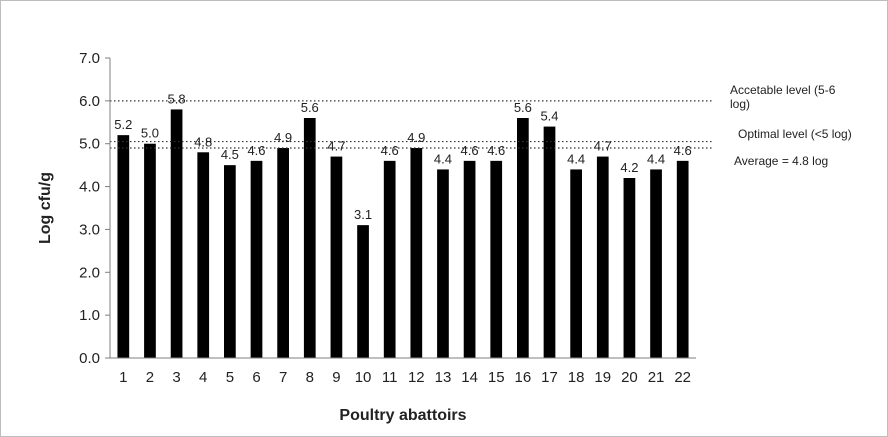 This screenshot has height=437, width=888. What do you see at coordinates (740, 104) in the screenshot?
I see `reference-line-label-line: log)` at bounding box center [740, 104].